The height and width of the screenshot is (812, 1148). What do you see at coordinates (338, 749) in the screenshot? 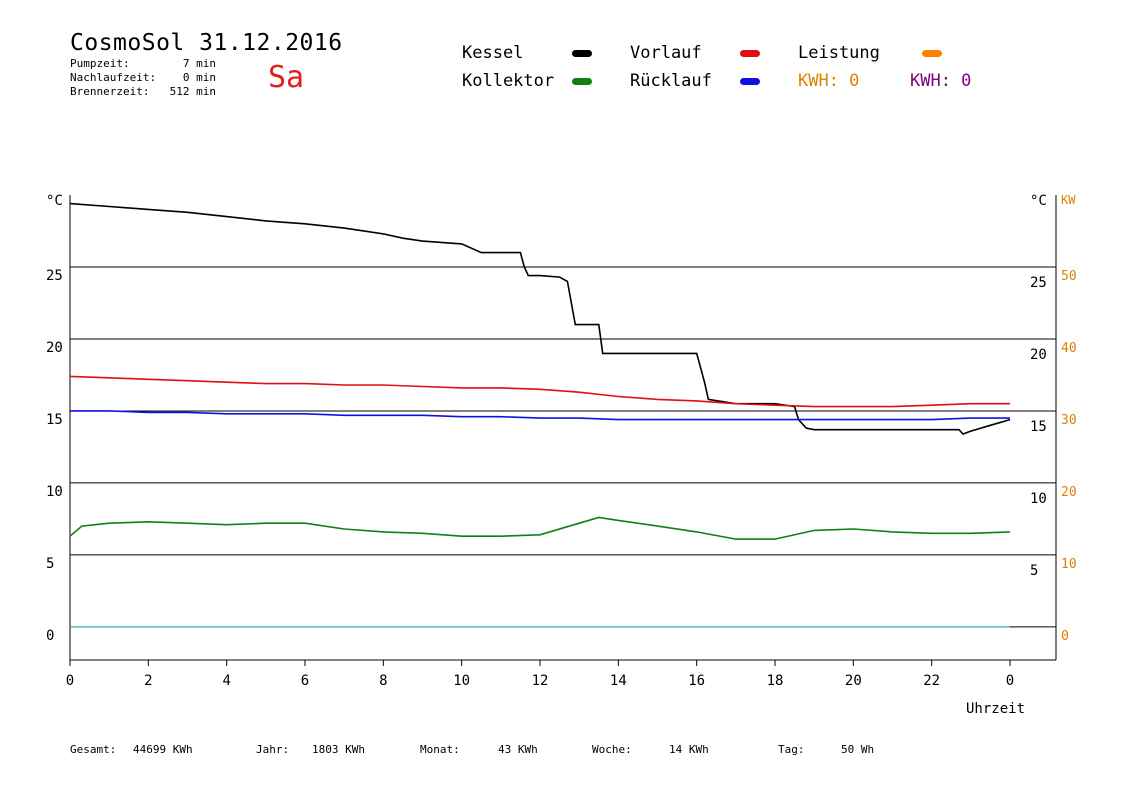
I see `footer-jahr-value: 1803 KWh` at bounding box center [338, 749].